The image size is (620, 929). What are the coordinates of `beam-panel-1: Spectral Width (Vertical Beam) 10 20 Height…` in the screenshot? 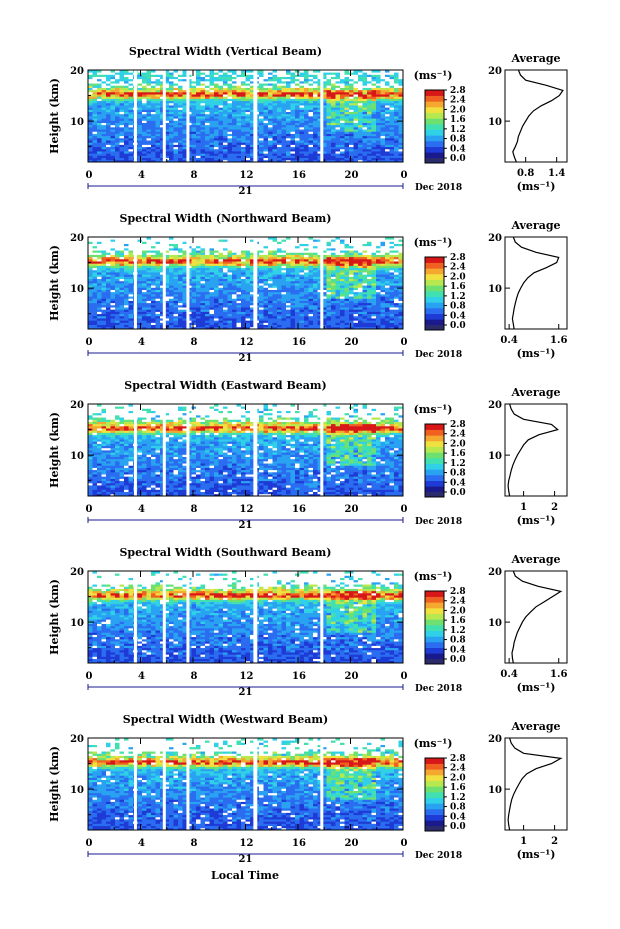 It's located at (308, 121).